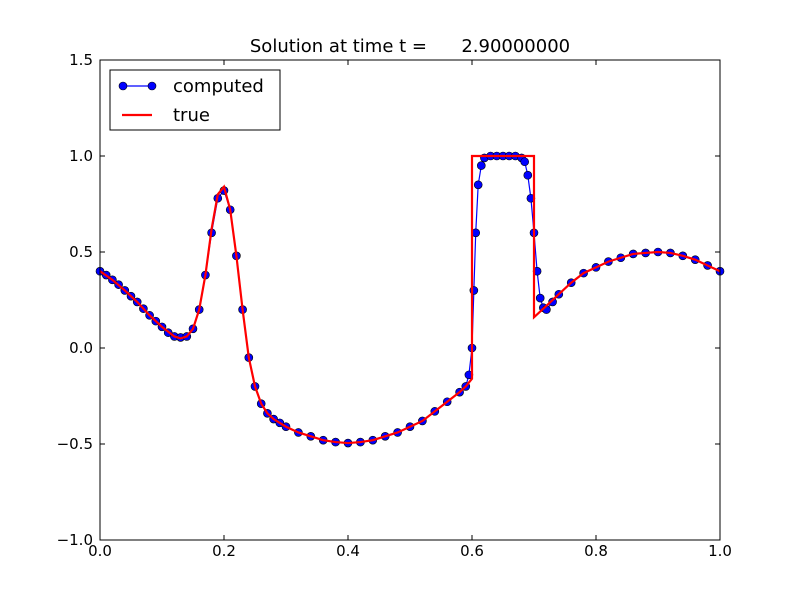 This screenshot has width=800, height=600. I want to click on y-tick-label: 0.0, so click(81, 348).